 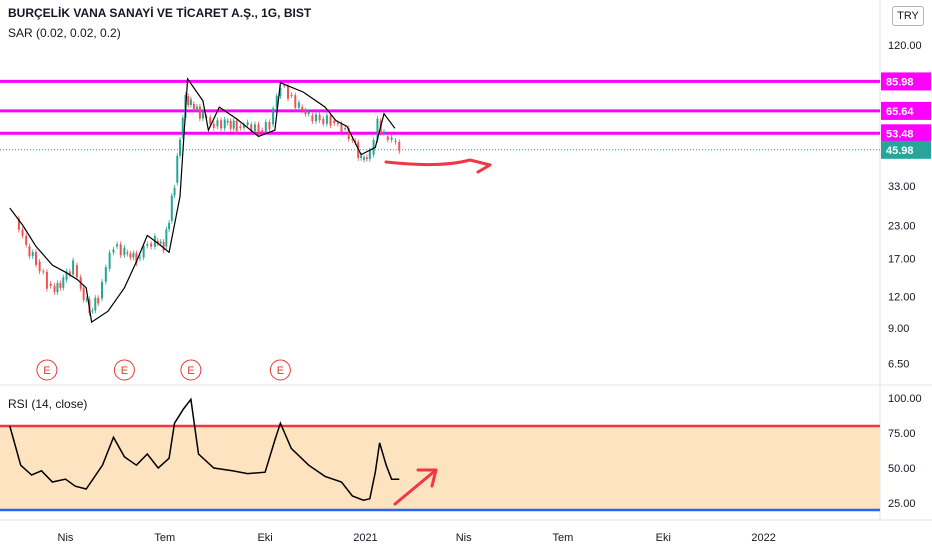 I want to click on price-level-tag: 65.64, so click(x=906, y=110).